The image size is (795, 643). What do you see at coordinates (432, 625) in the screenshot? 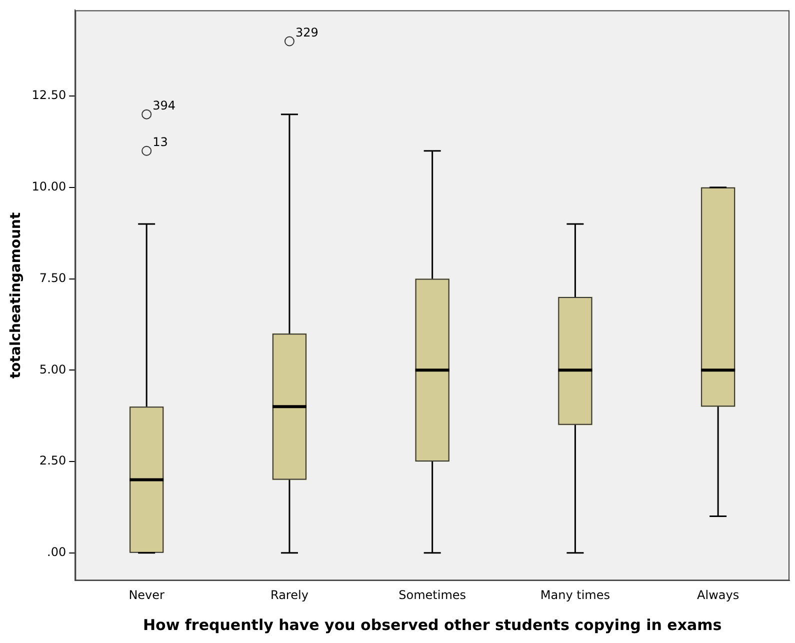
I see `x-axis-title: How frequently have you observed other students copying in exams` at bounding box center [432, 625].